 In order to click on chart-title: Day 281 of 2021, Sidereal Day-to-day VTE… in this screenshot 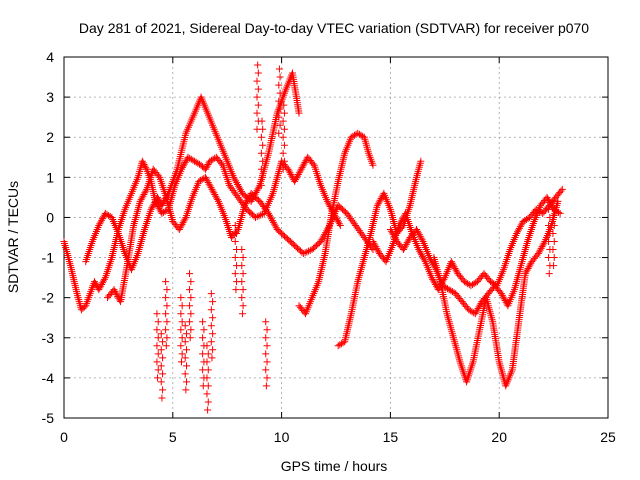, I will do `click(334, 28)`.